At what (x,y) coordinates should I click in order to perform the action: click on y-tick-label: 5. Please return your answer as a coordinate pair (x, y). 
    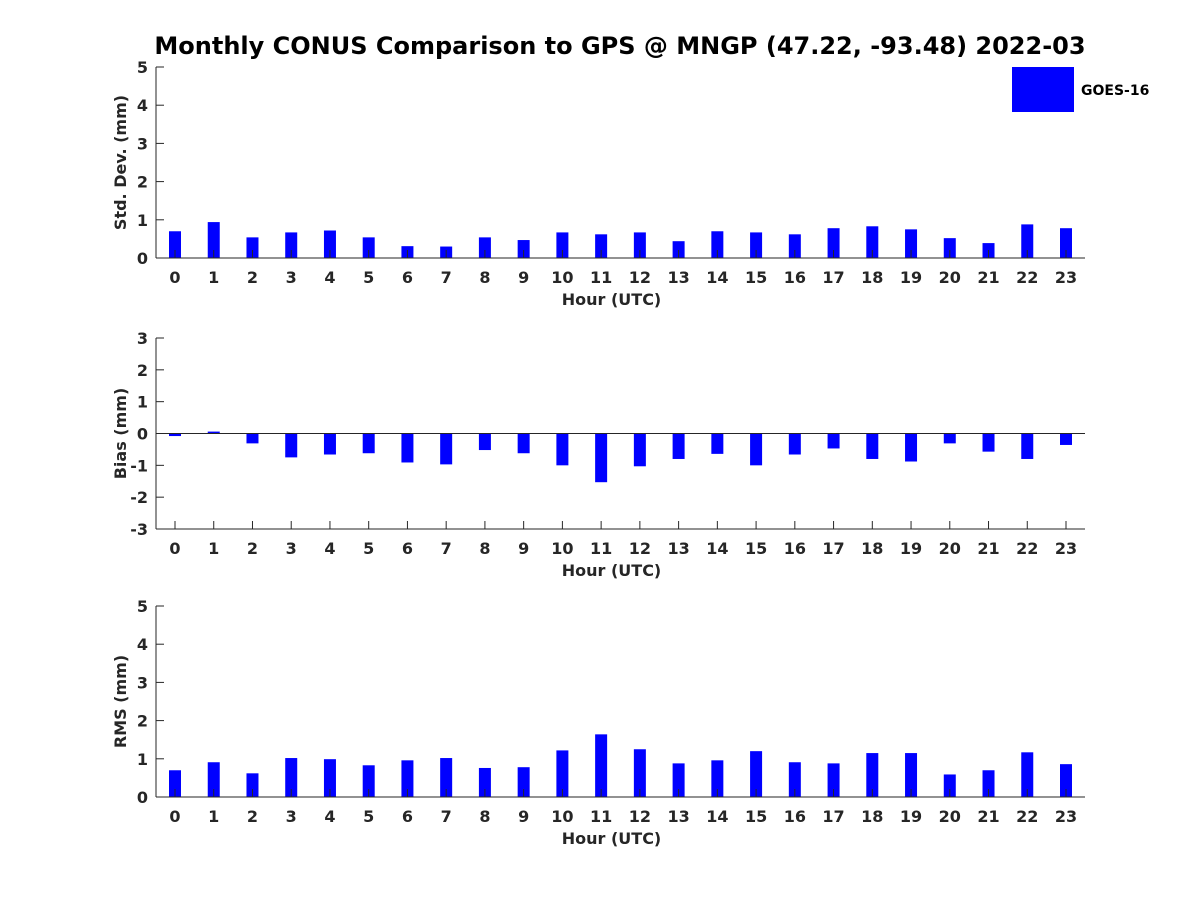
    Looking at the image, I should click on (142, 67).